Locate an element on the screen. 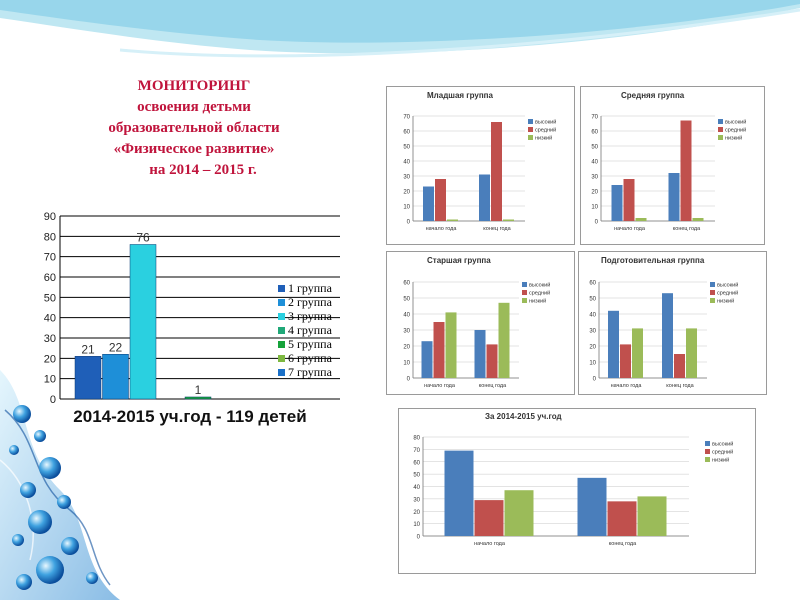 The height and width of the screenshot is (600, 800). title-line: образовательной области is located at coordinates (194, 128).